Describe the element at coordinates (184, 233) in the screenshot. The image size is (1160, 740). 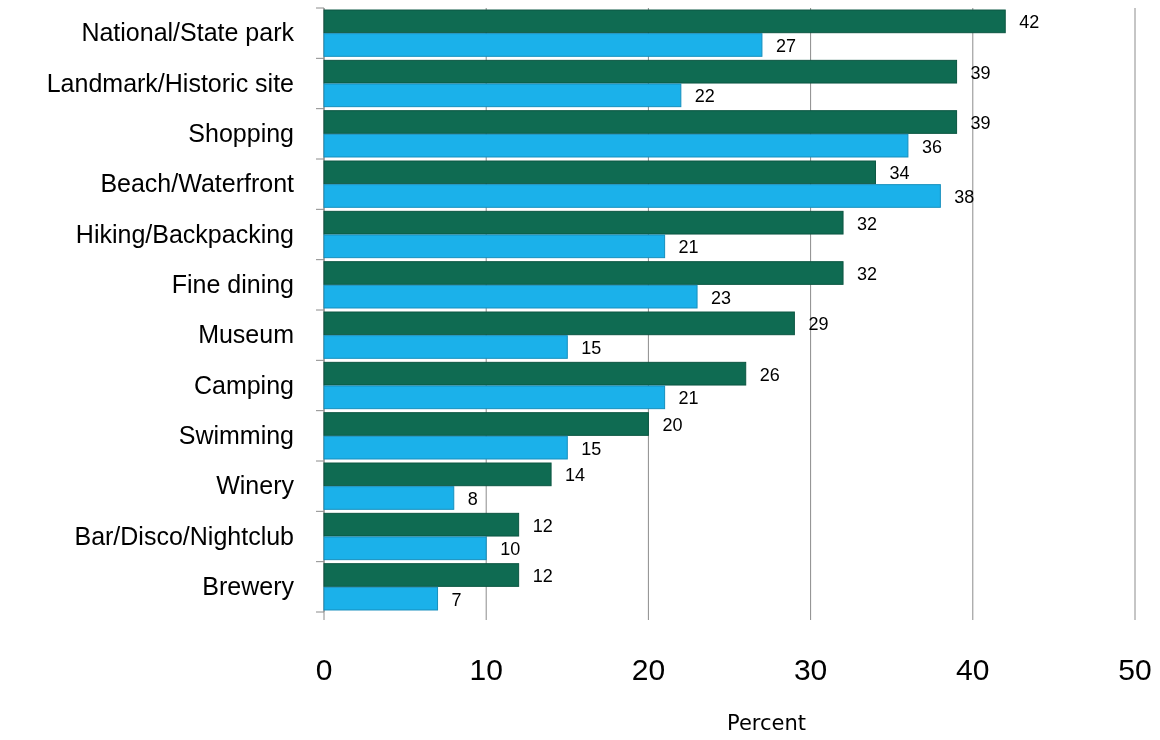
I see `y-tick-label: Hiking/Backpacking` at that location.